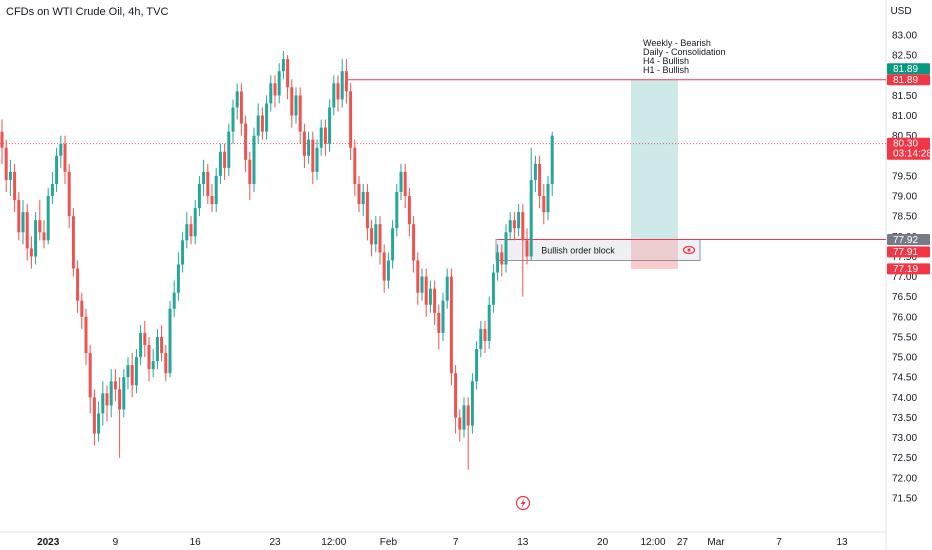  I want to click on y-tick-label: 75.50, so click(904, 337).